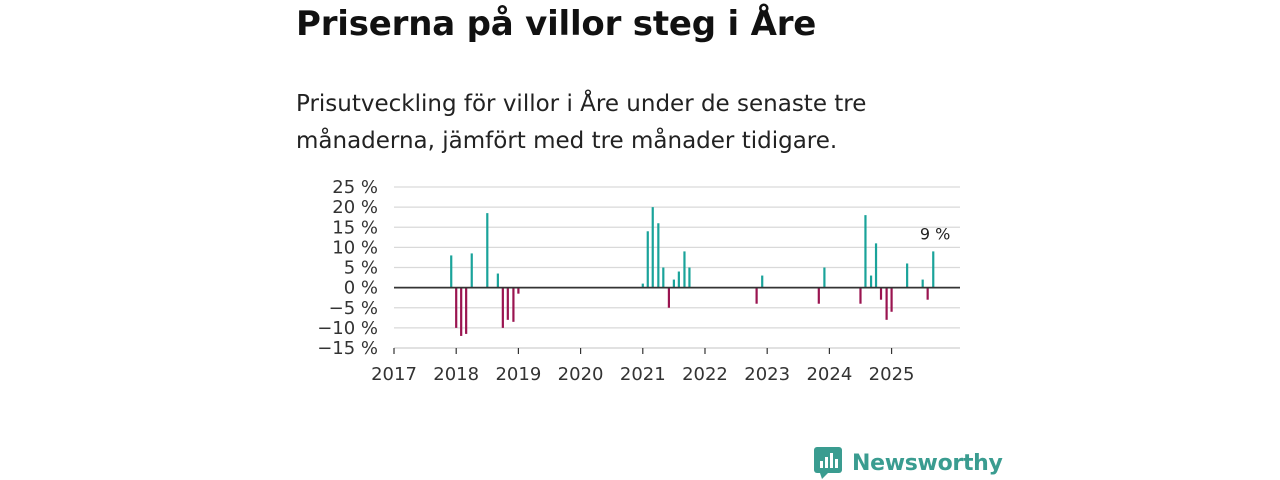 The height and width of the screenshot is (480, 1280). I want to click on x-tick-label: 2022, so click(705, 374).